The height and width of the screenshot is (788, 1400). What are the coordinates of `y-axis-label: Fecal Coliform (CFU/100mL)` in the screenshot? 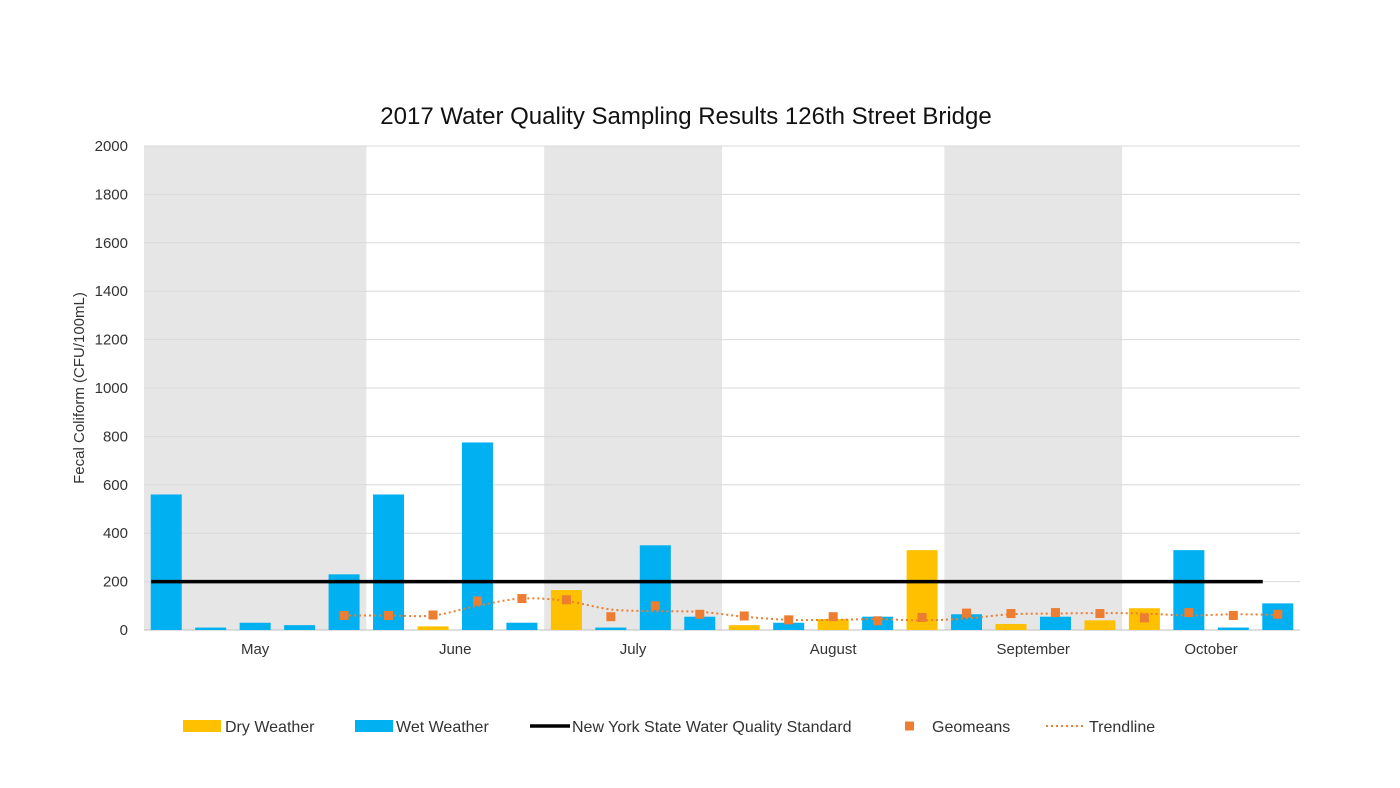 It's located at (79, 388).